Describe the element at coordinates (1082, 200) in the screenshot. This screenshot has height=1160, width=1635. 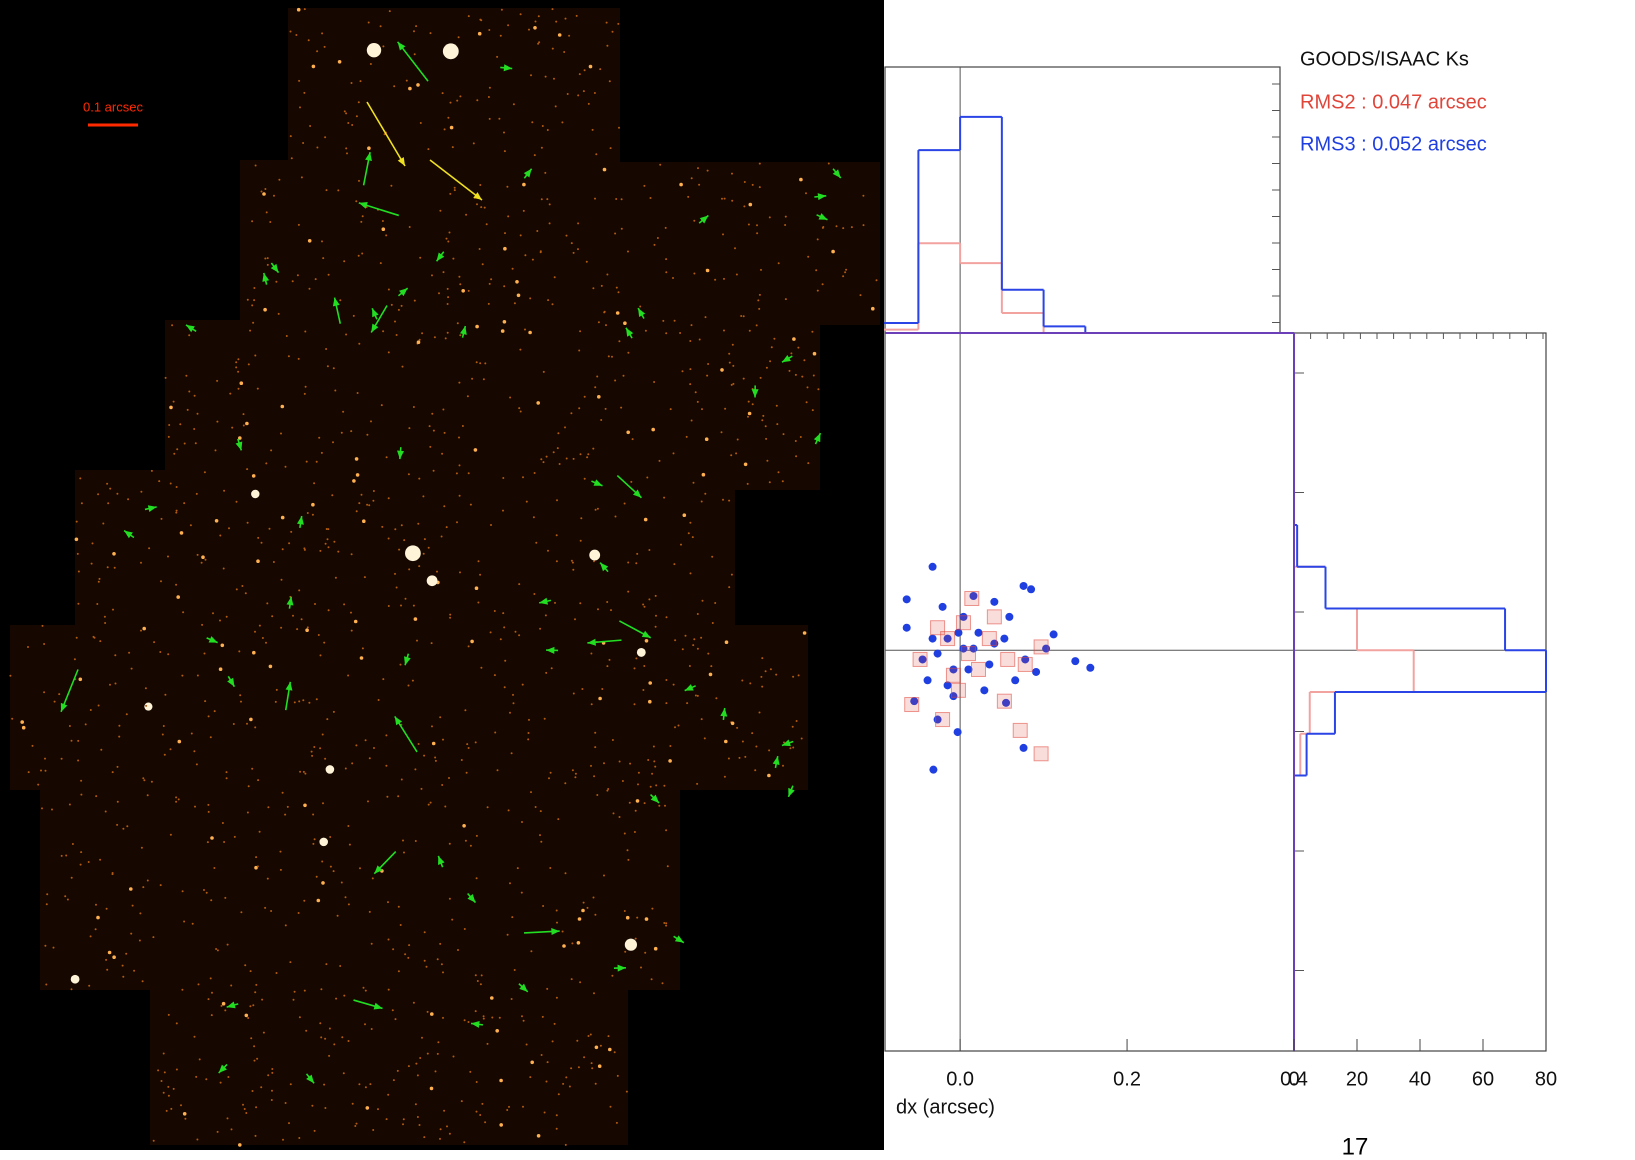
I see `top-panel-frame` at that location.